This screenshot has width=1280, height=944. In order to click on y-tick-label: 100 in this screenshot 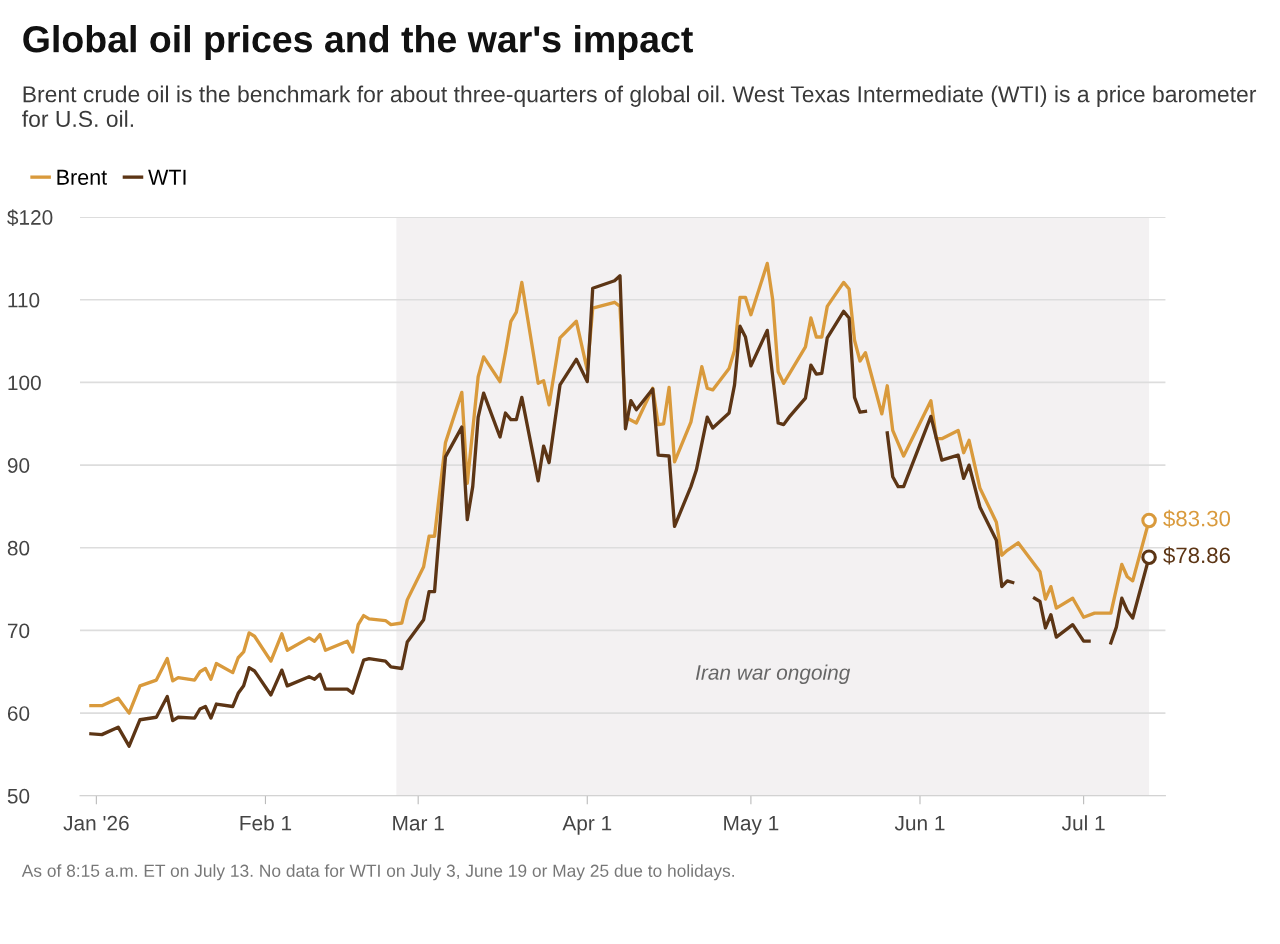, I will do `click(24, 383)`.